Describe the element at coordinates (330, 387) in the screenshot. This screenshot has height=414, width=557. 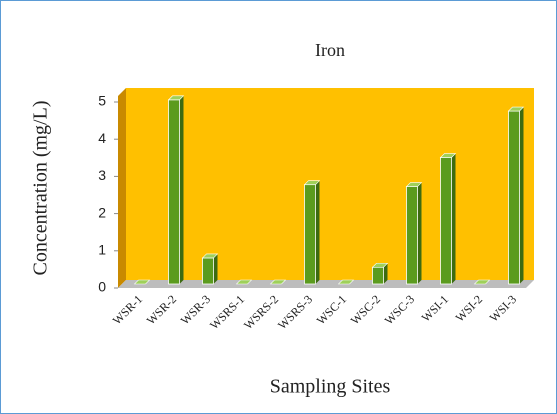
I see `x-axis-title: Sampling Sites` at that location.